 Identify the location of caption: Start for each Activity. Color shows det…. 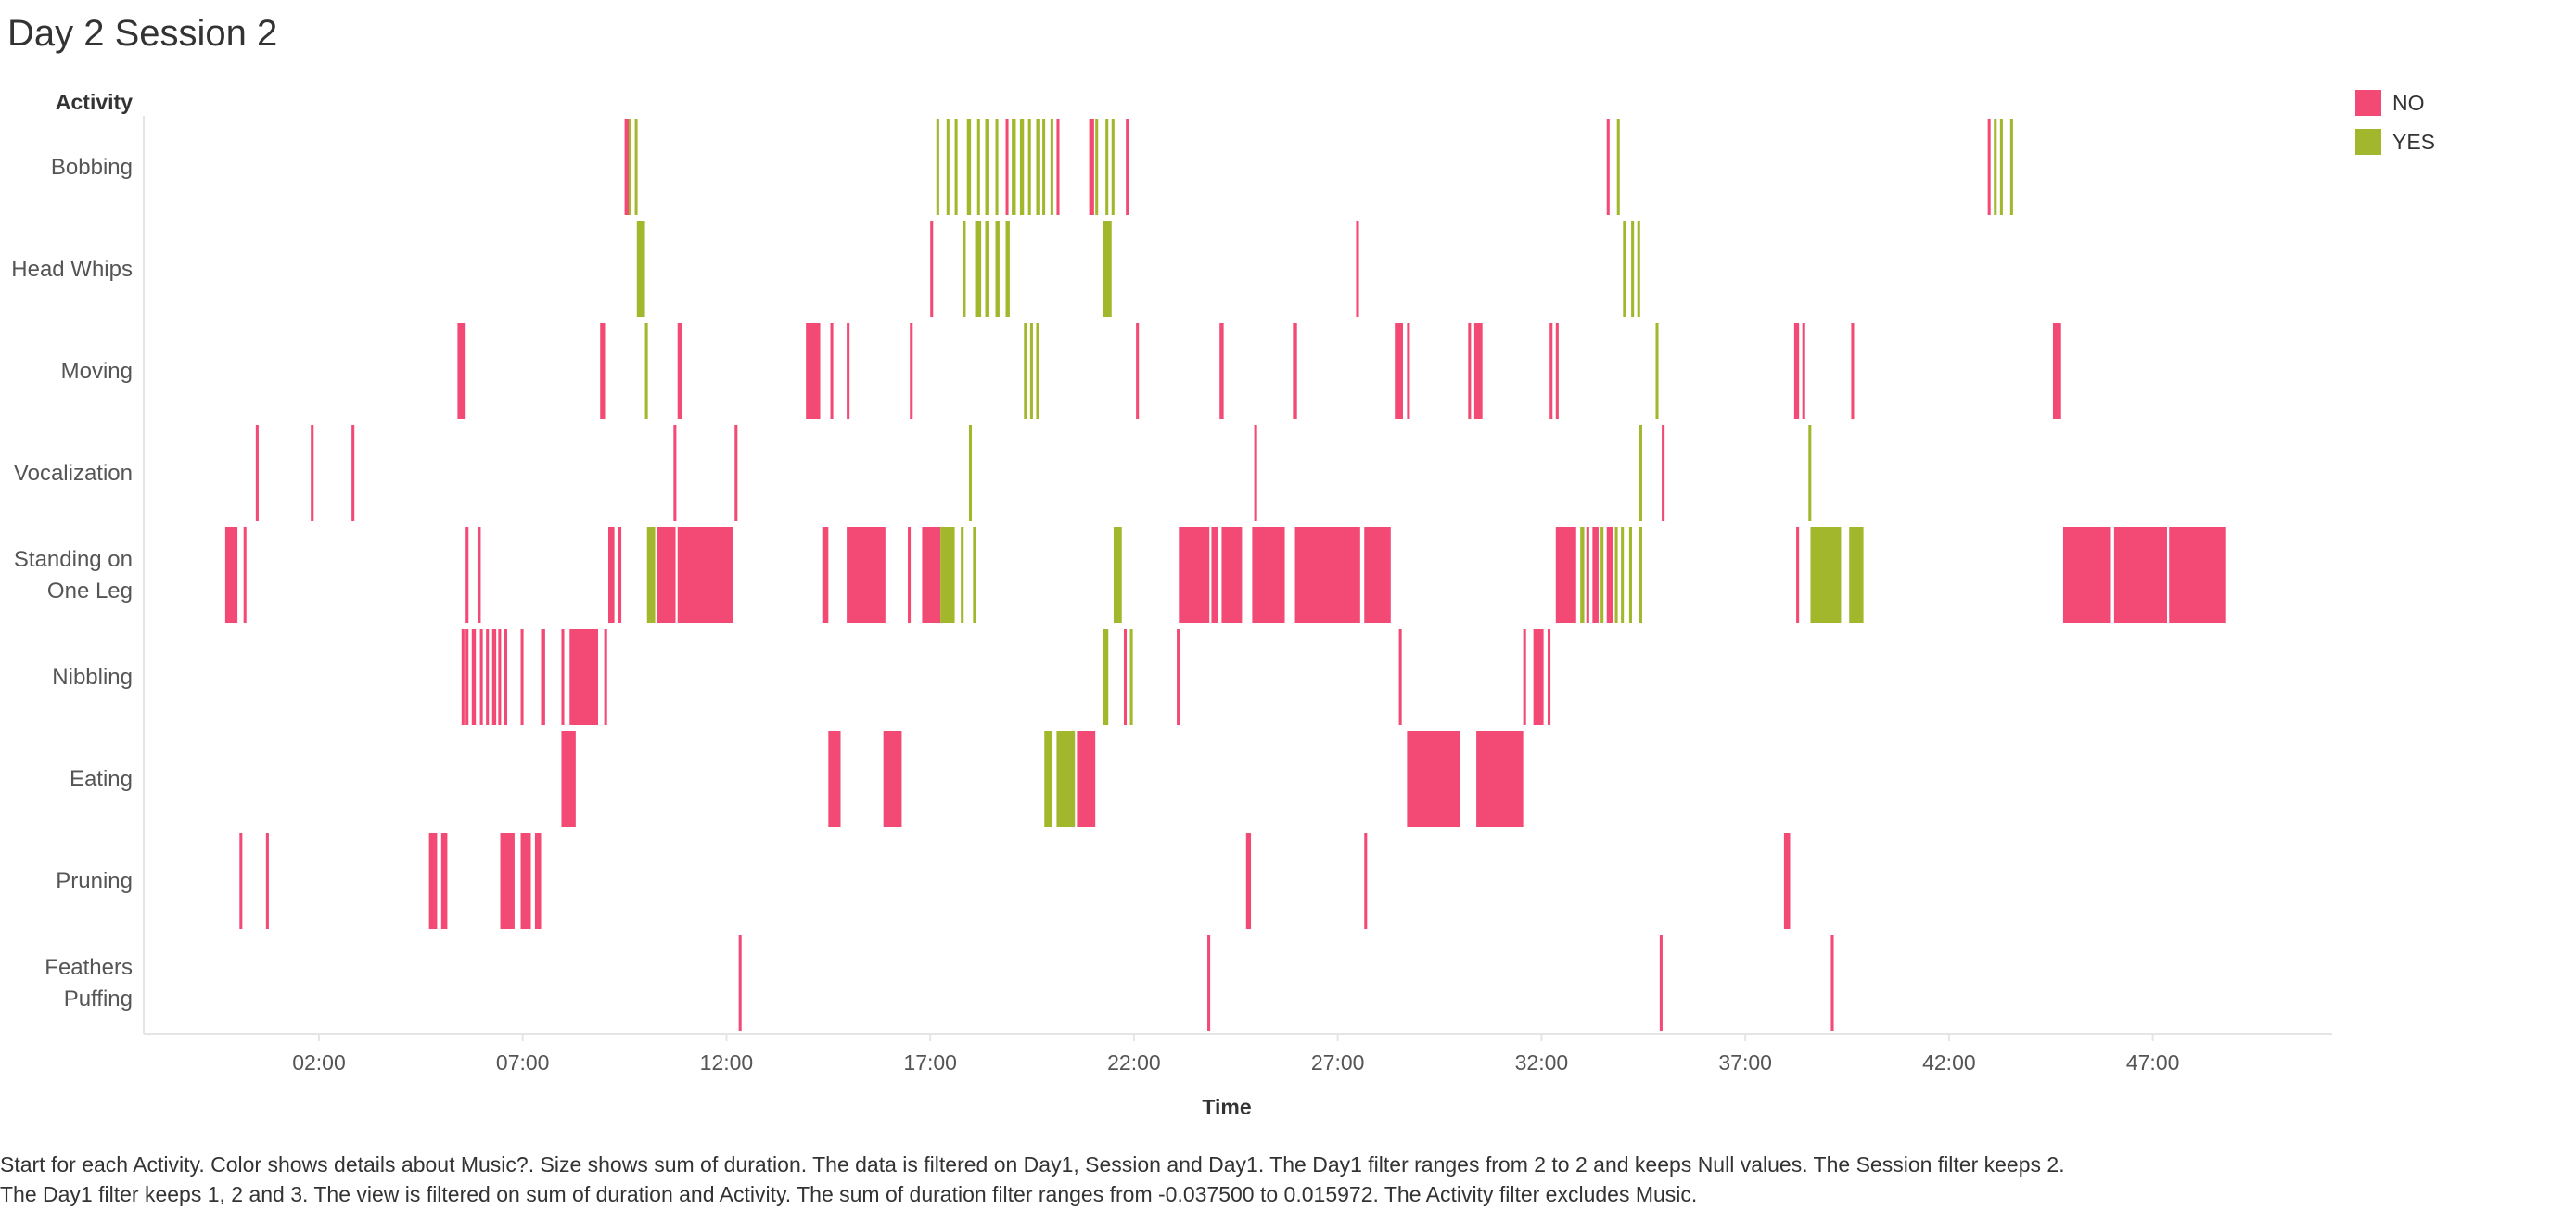
(1252, 1179).